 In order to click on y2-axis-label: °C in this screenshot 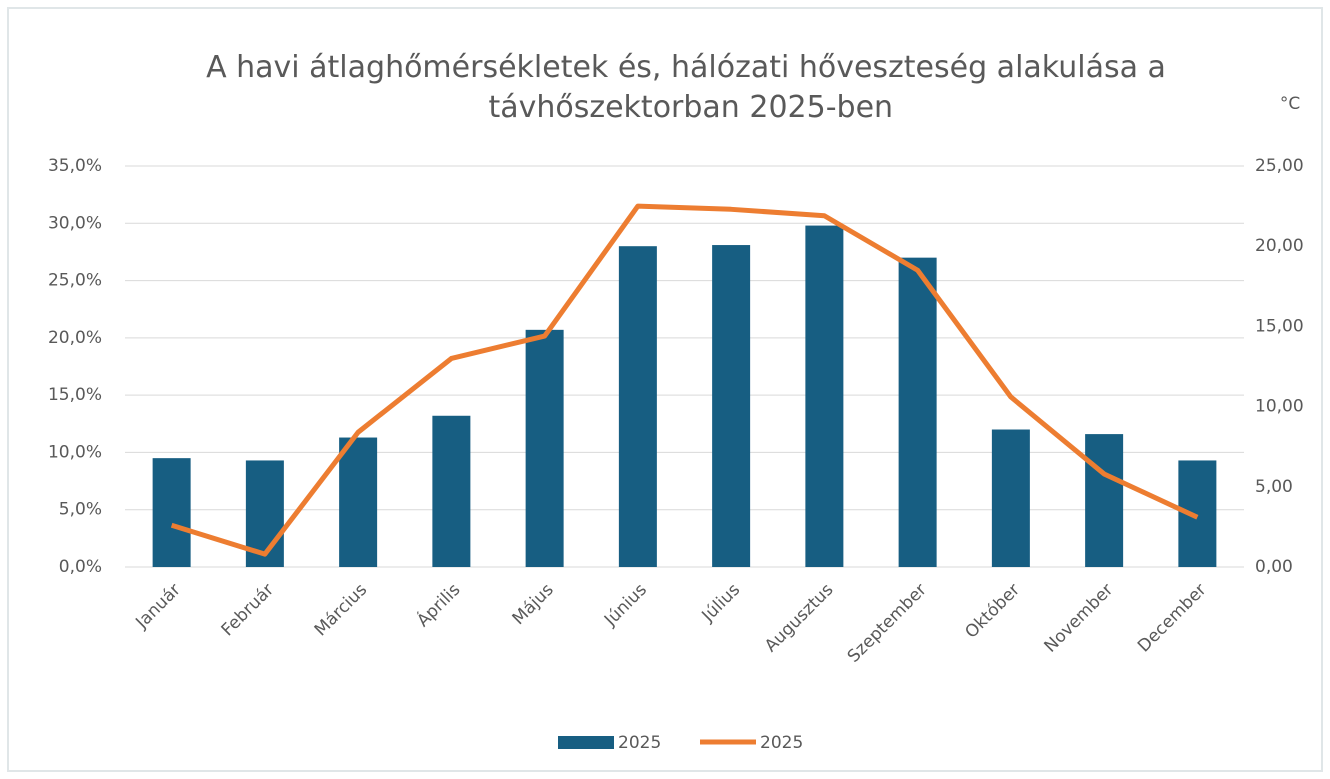, I will do `click(1290, 104)`.